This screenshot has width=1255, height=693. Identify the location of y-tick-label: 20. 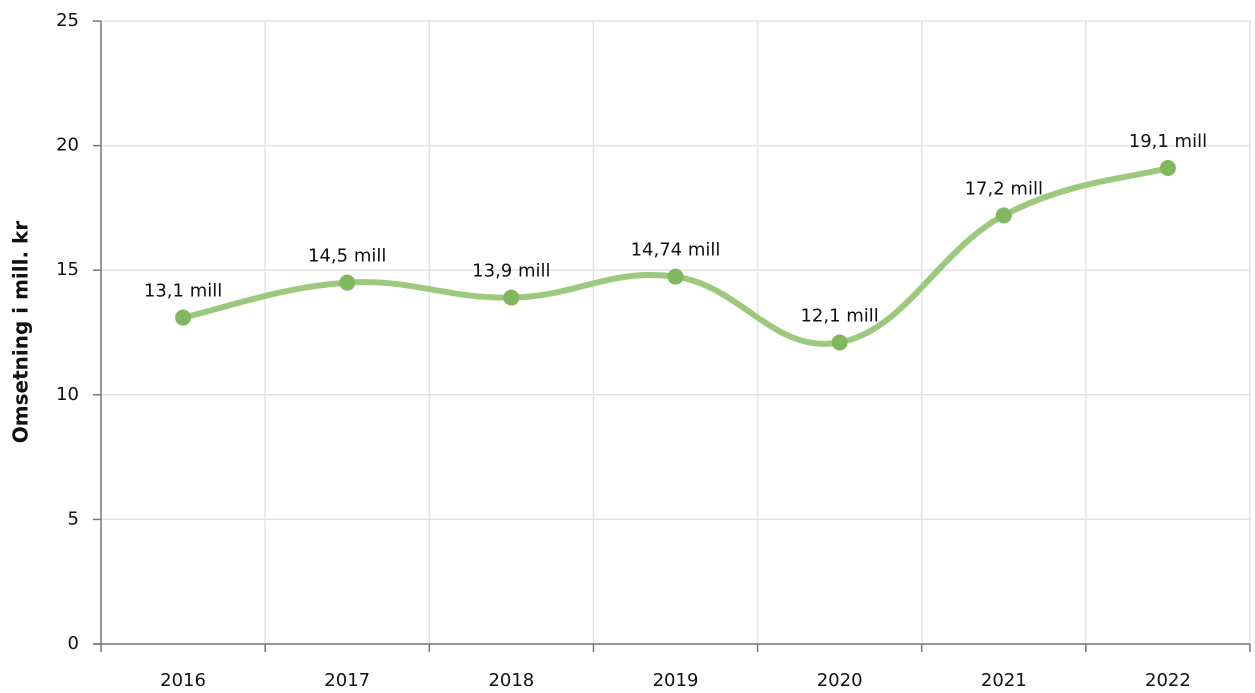
(67, 145).